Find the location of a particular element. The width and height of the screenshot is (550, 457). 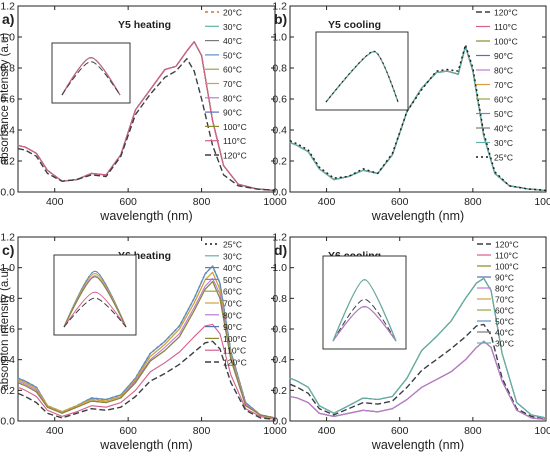

y-axis-label: absorbance intensity (a.u) is located at coordinates (5, 99).